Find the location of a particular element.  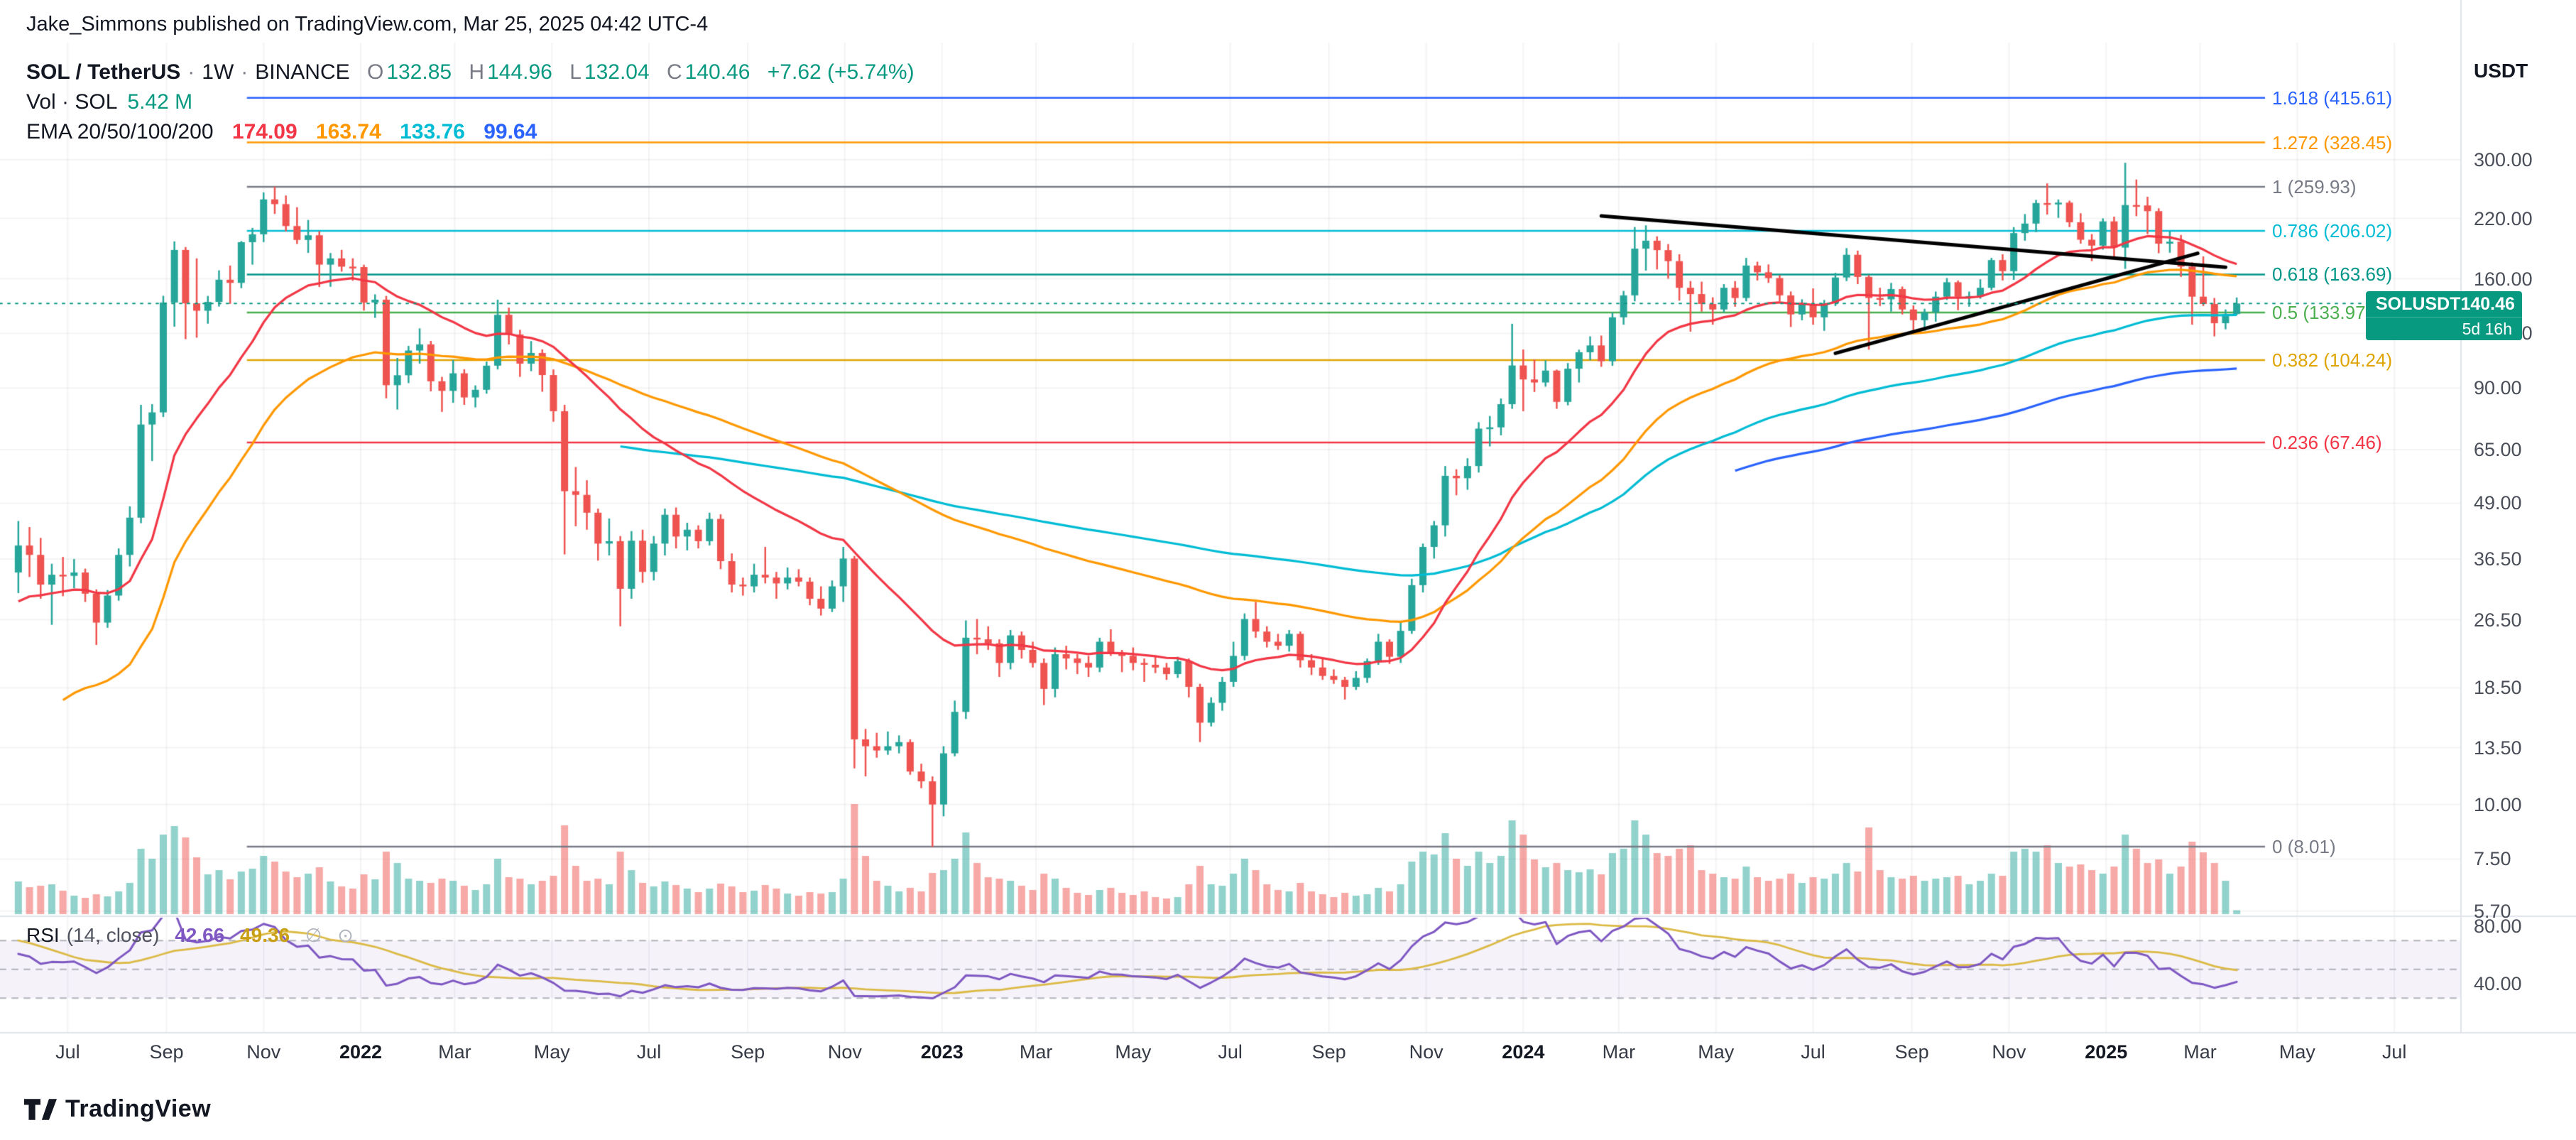

tradingview-logo-icon is located at coordinates (40, 1109).